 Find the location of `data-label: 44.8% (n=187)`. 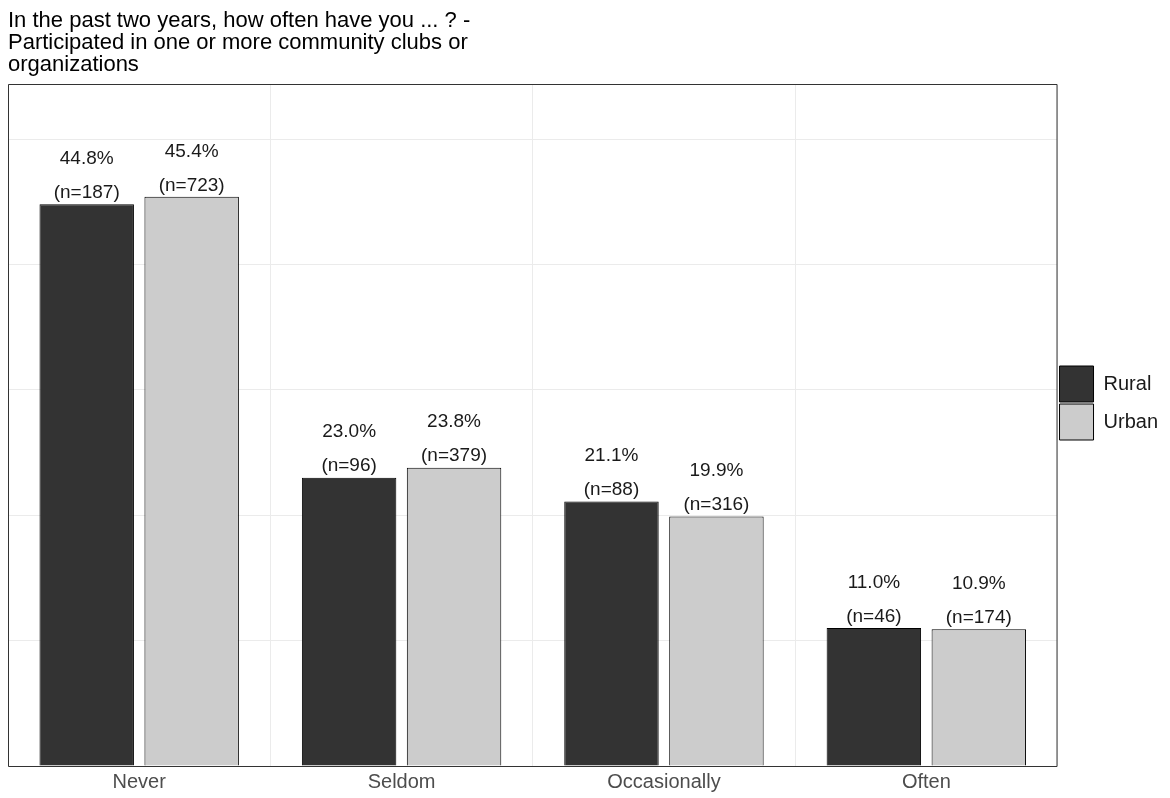

data-label: 44.8% (n=187) is located at coordinates (86, 175).